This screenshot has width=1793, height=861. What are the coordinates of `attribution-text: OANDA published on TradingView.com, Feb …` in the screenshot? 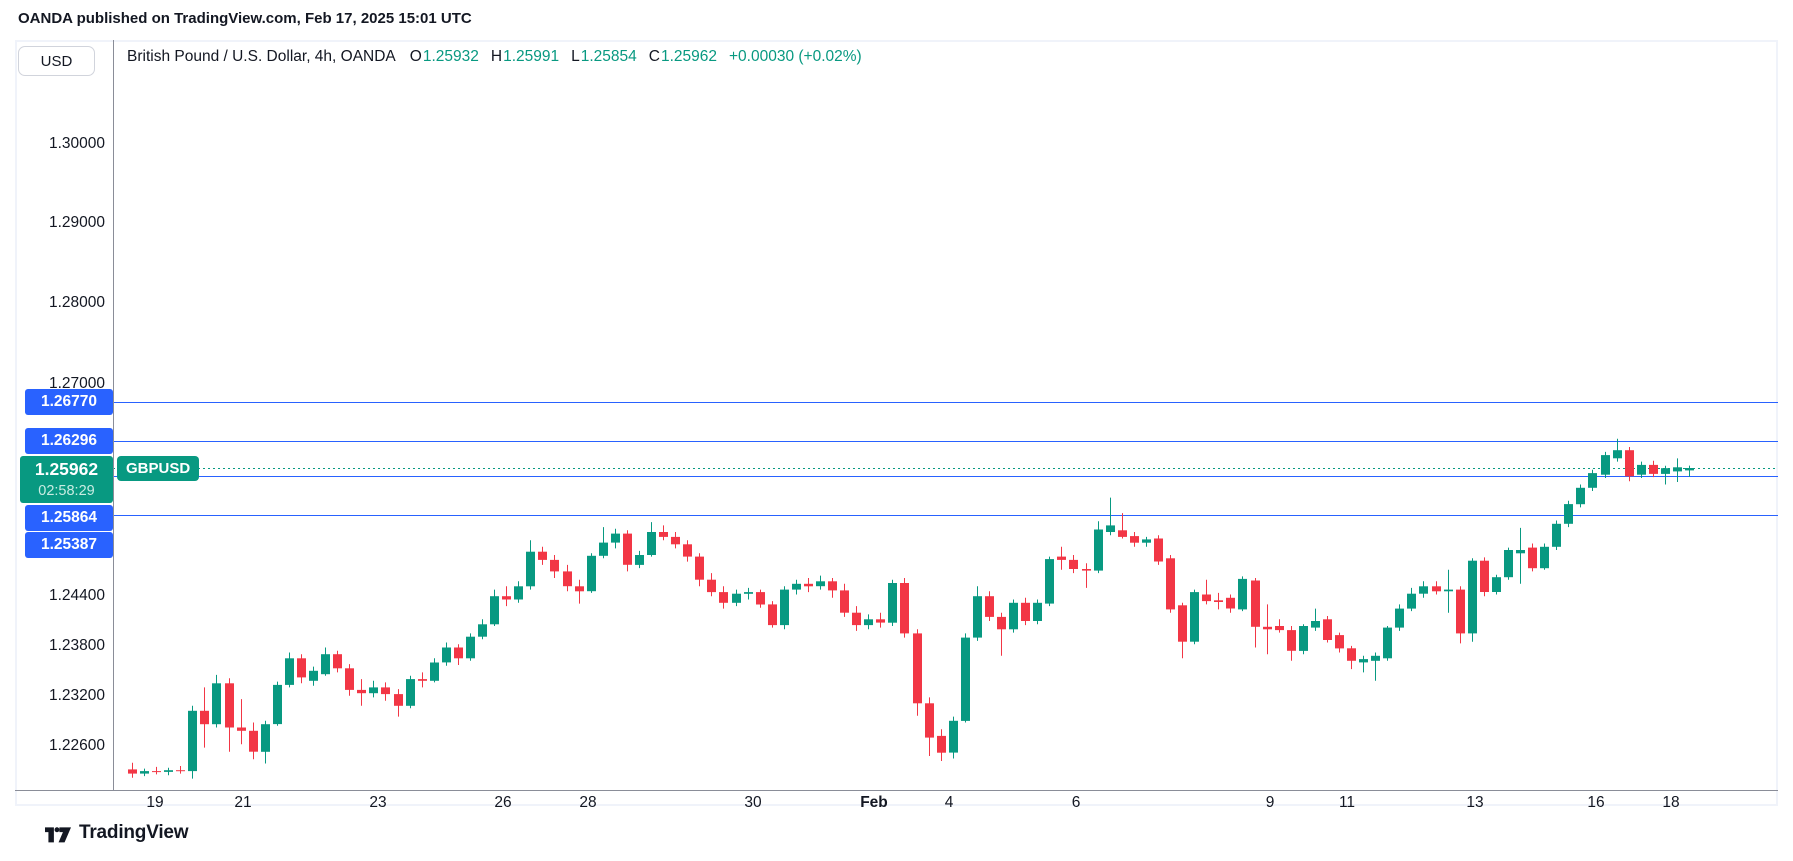 It's located at (245, 18).